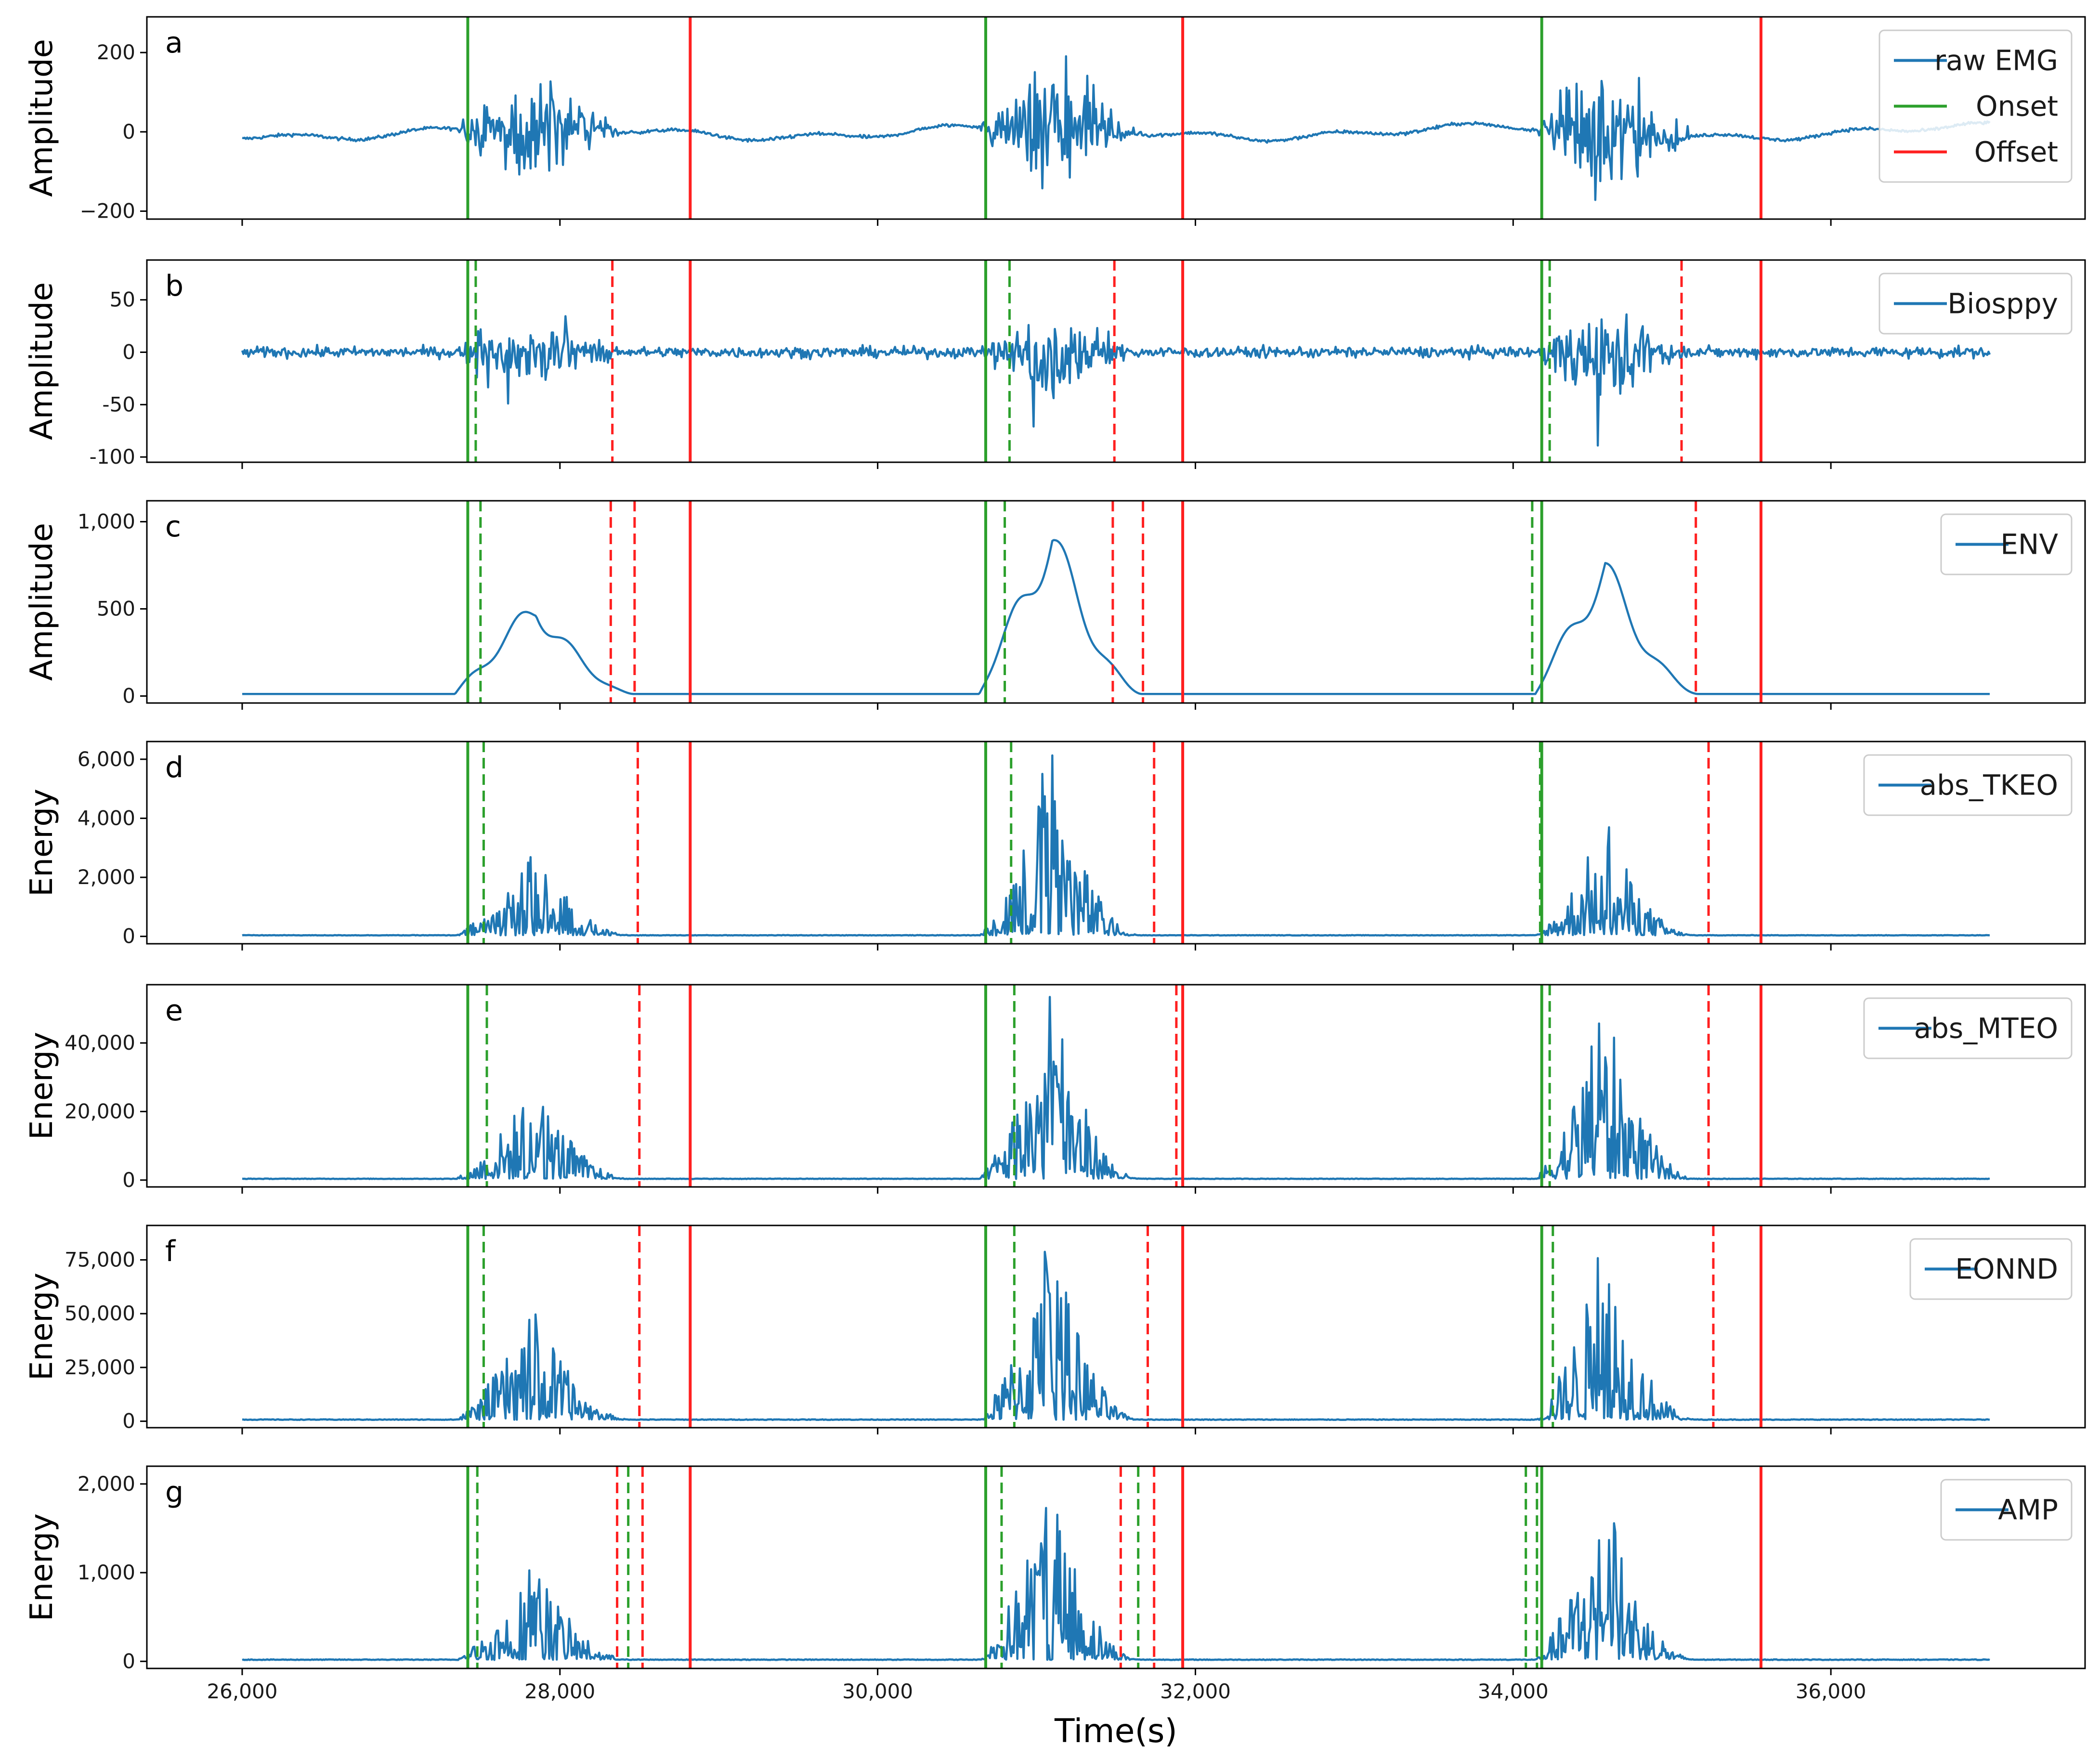  I want to click on panel-letter: c, so click(173, 527).